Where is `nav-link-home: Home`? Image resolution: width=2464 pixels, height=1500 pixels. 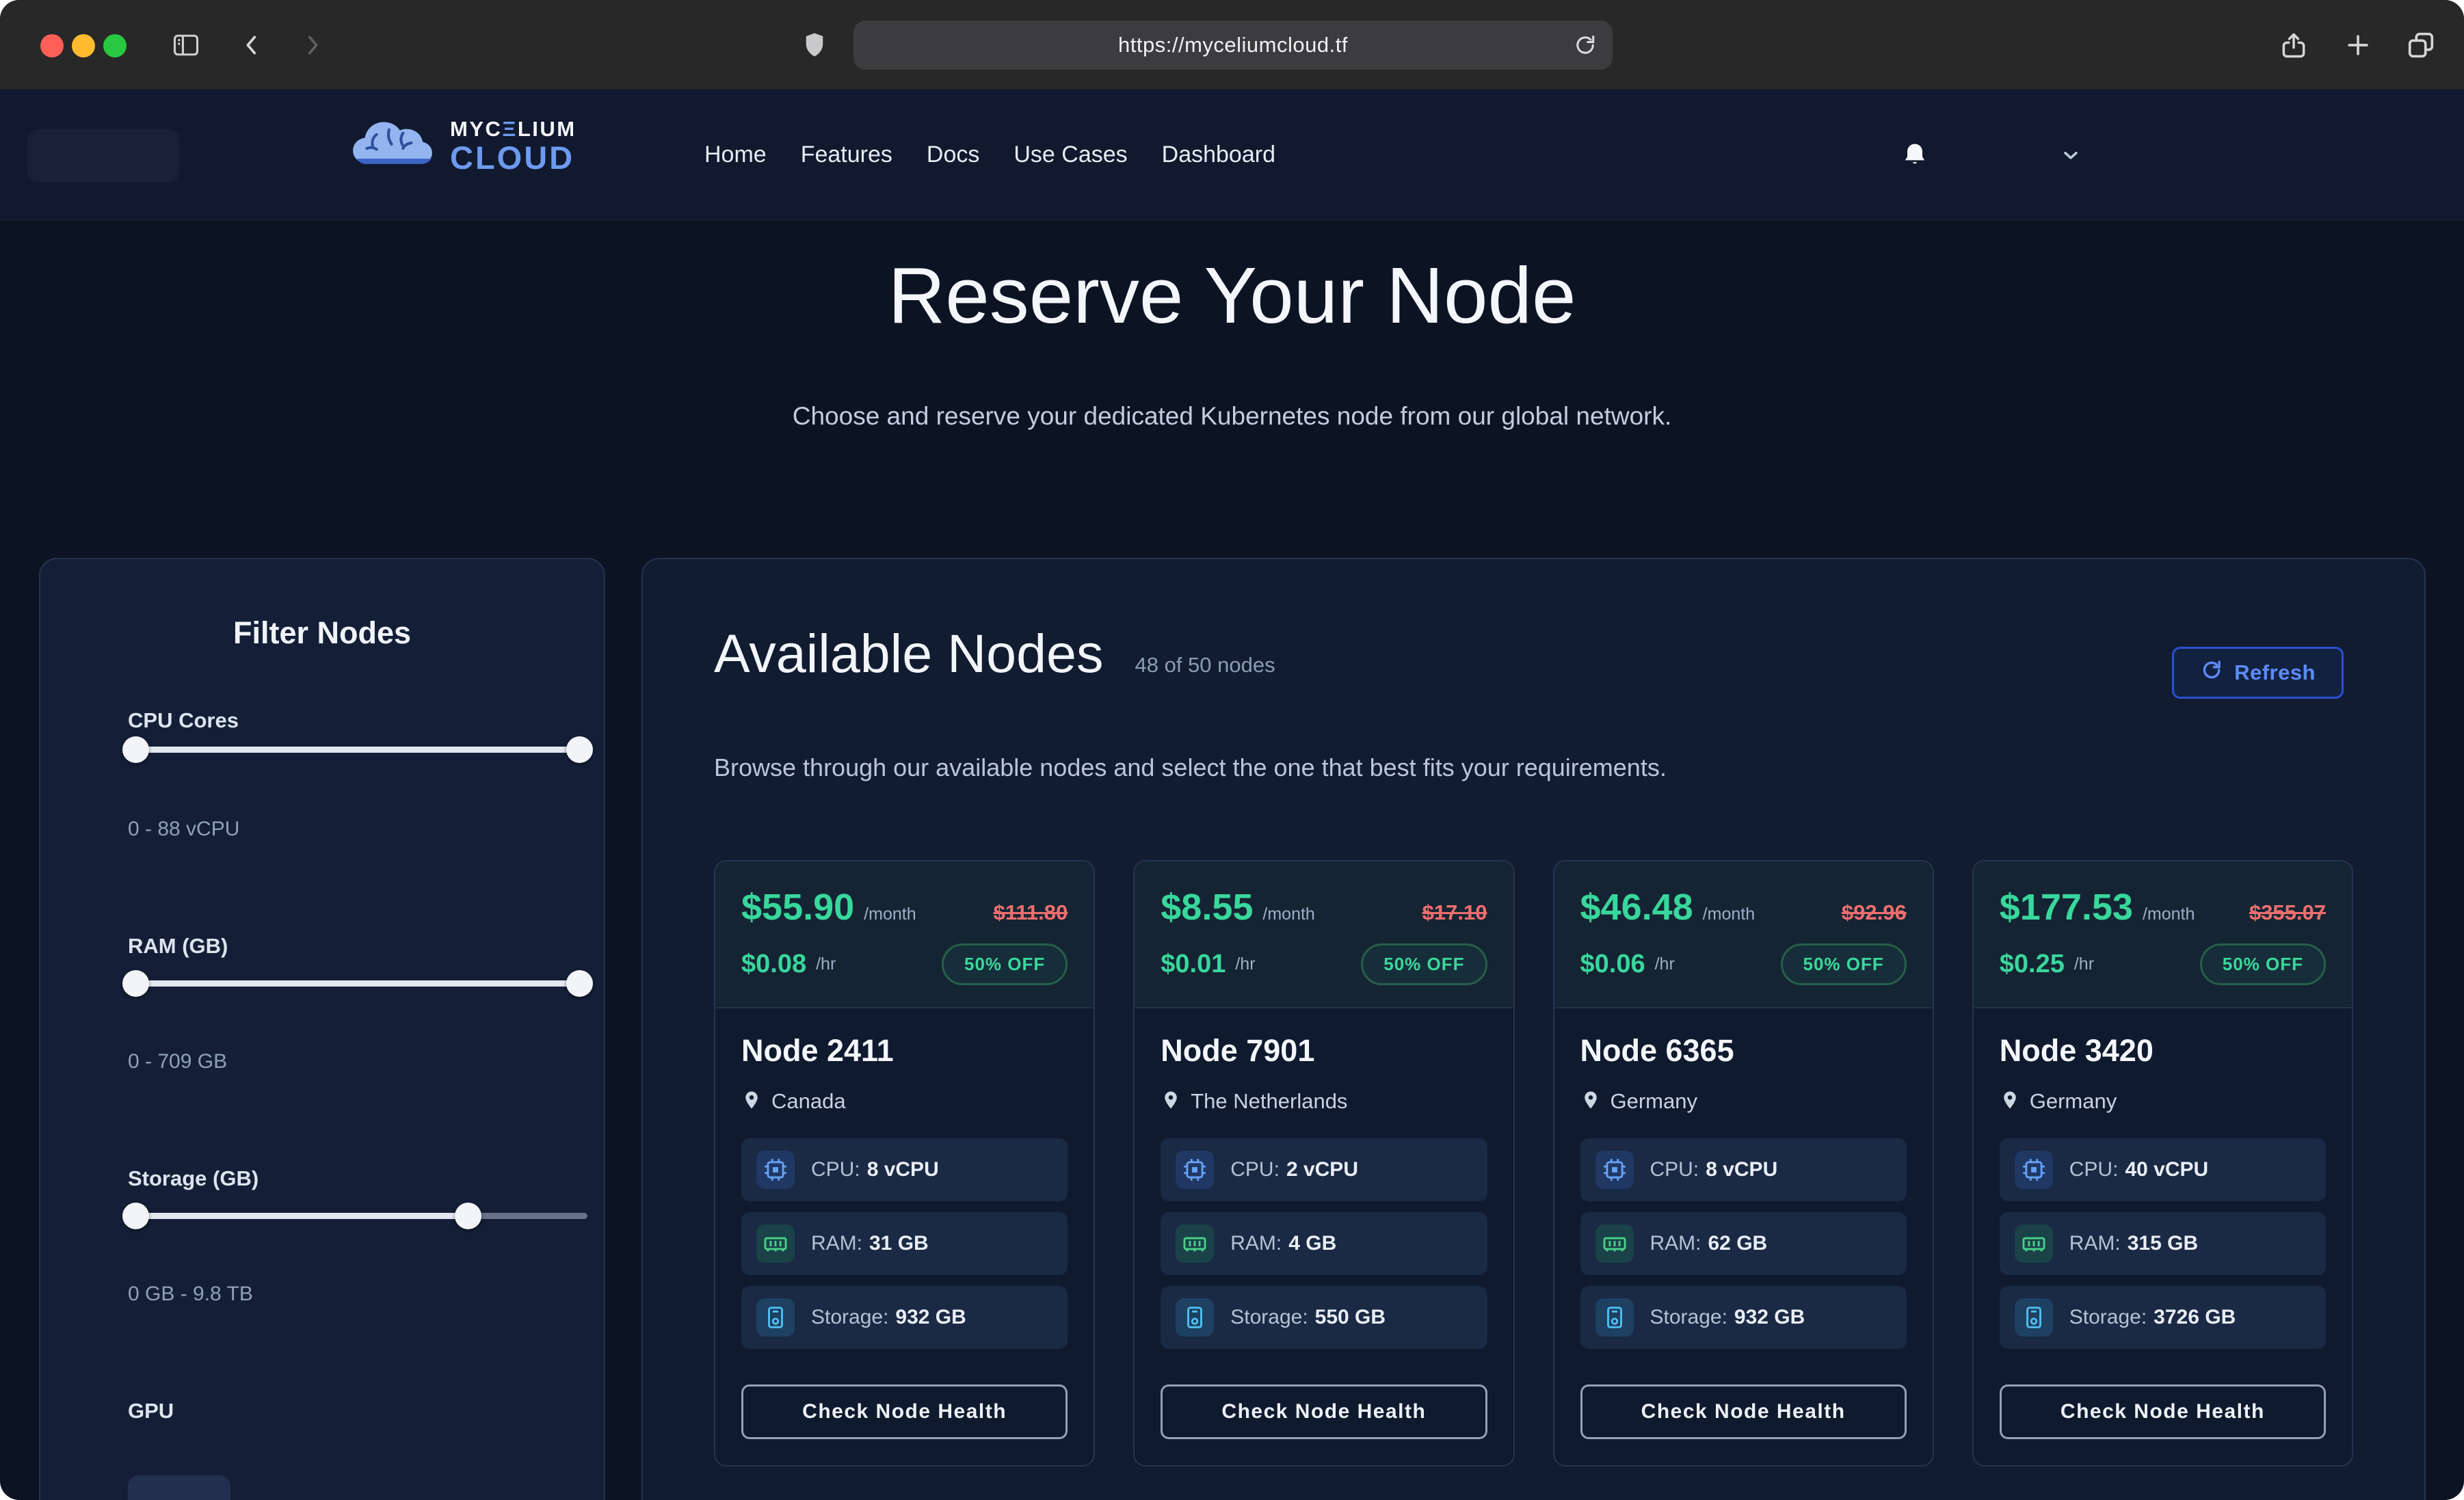 nav-link-home: Home is located at coordinates (735, 155).